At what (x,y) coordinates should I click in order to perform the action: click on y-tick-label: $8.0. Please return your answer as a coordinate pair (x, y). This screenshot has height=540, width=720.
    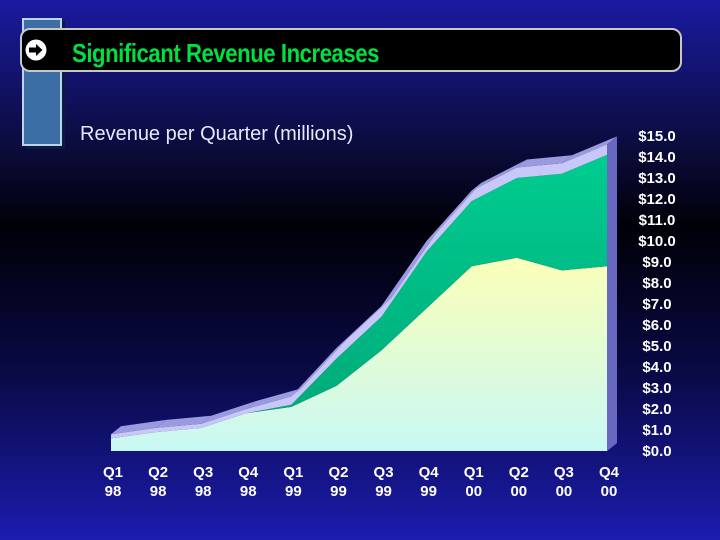
    Looking at the image, I should click on (656, 283).